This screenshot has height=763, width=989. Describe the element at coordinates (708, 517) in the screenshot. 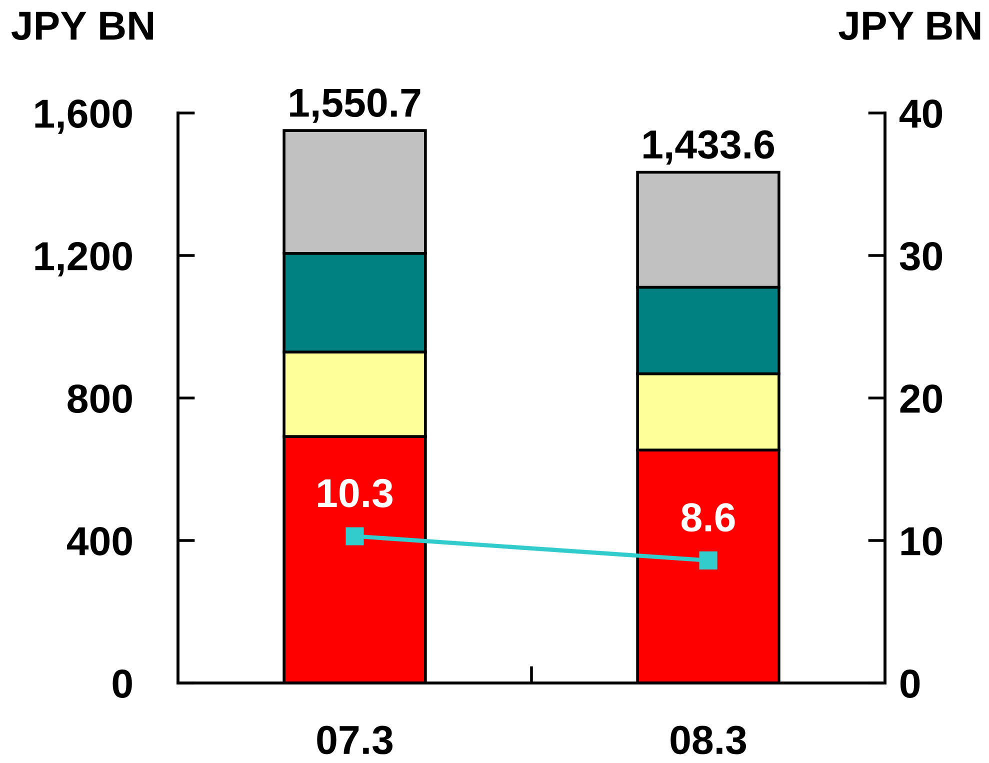

I see `data-label: 8.6` at that location.